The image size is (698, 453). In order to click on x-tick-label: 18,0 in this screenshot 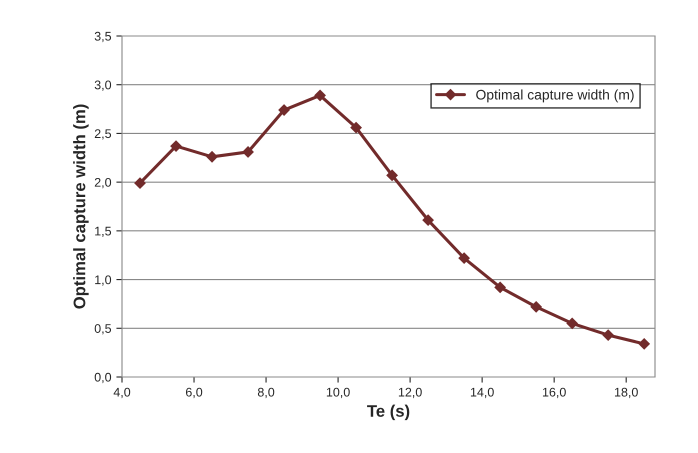, I will do `click(626, 393)`.